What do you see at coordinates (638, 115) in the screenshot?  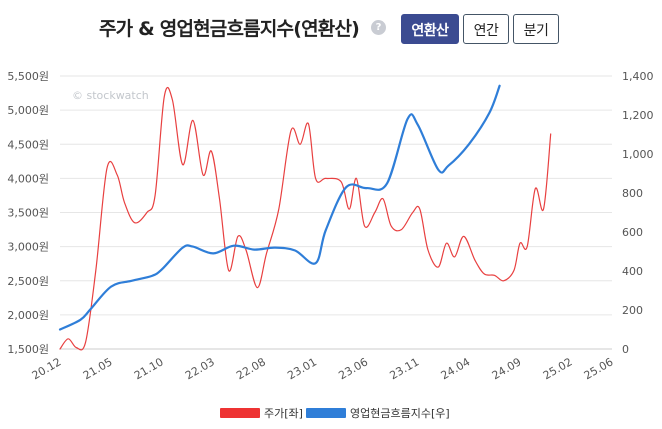 I see `right-tick-label: 1,200` at bounding box center [638, 115].